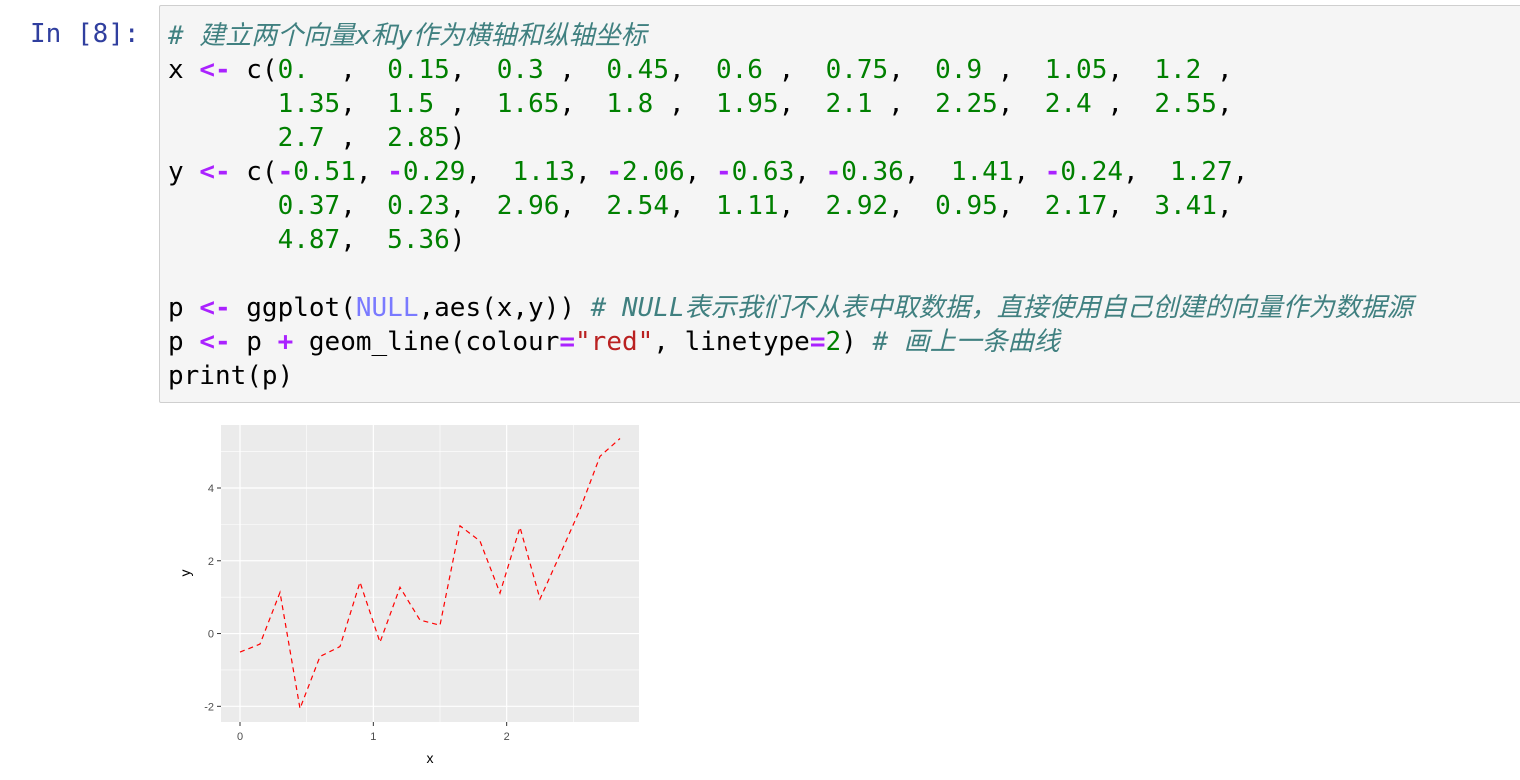 This screenshot has width=1520, height=780. I want to click on code-token: 1.35, so click(309, 104).